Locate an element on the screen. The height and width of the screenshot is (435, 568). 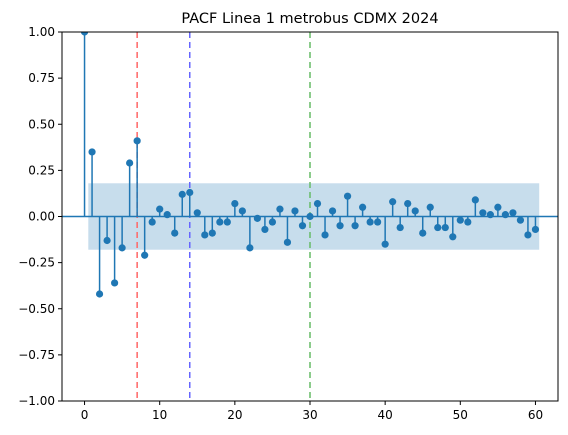
x-tick-label-20: 20 is located at coordinates (234, 415).